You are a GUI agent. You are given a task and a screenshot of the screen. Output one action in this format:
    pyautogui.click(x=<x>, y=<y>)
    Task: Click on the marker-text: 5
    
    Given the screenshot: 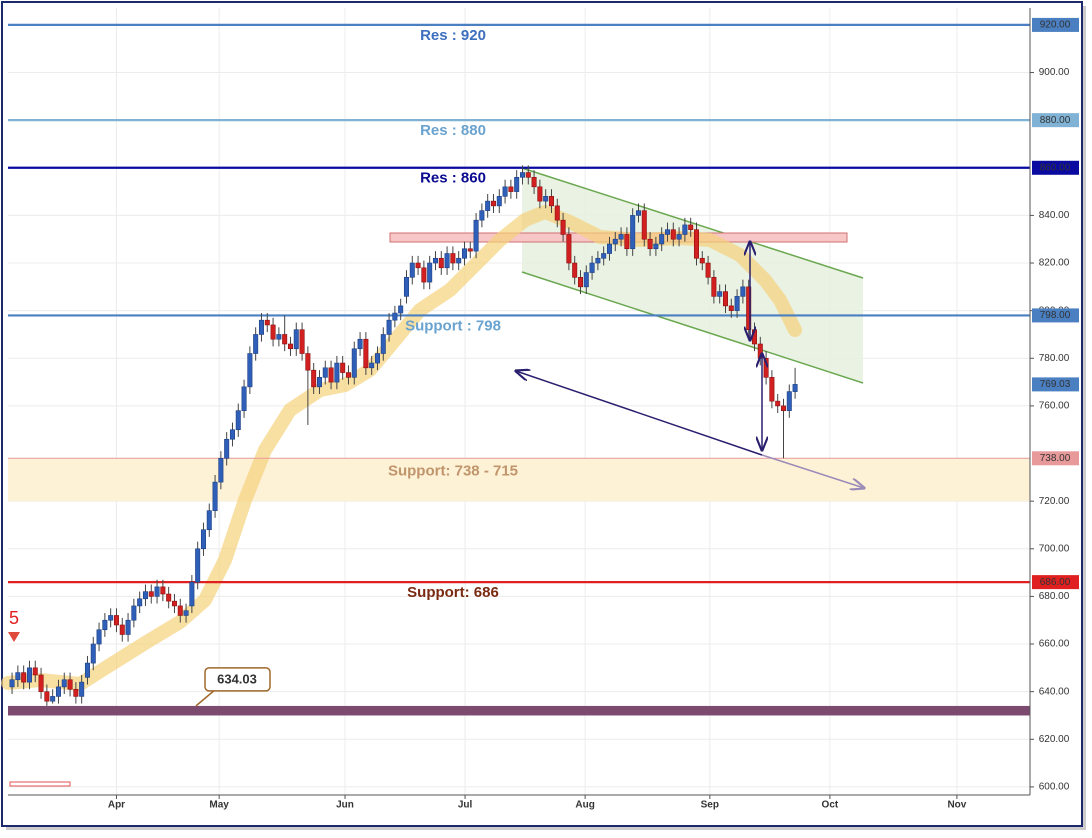 What is the action you would take?
    pyautogui.click(x=14, y=618)
    